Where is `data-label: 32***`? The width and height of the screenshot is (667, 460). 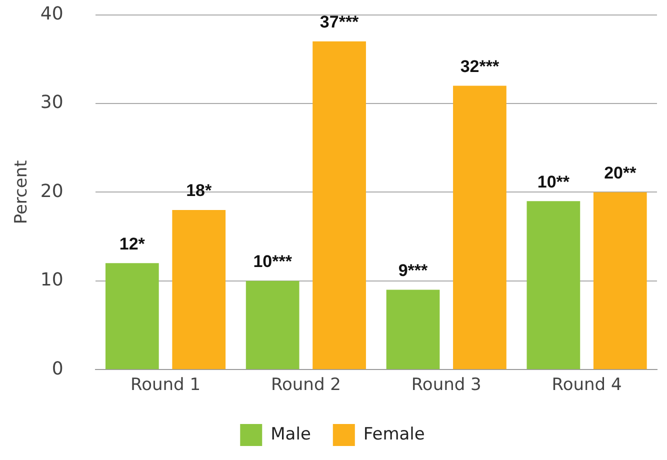 data-label: 32*** is located at coordinates (480, 66).